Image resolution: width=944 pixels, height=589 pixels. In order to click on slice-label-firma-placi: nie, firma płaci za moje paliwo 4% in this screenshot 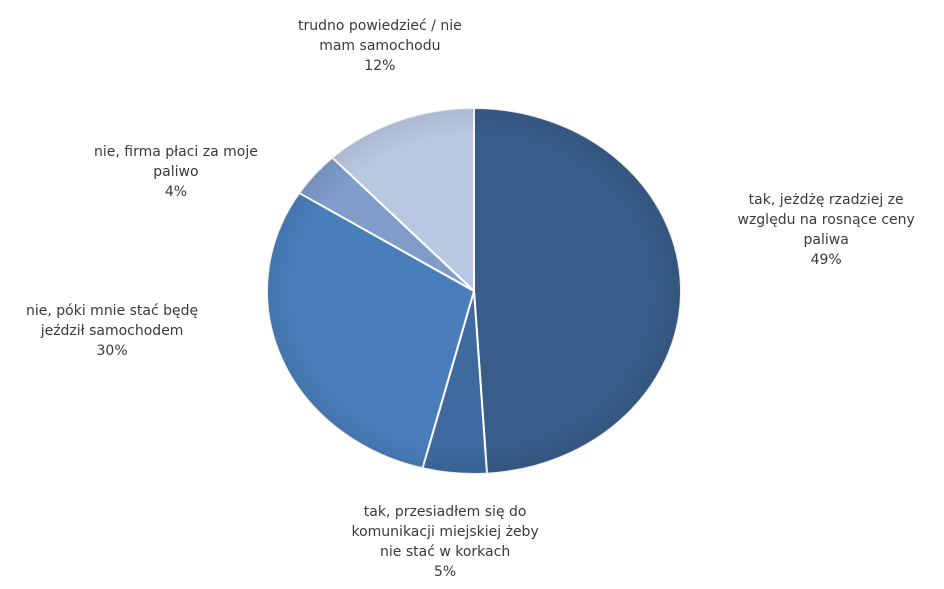, I will do `click(176, 172)`.